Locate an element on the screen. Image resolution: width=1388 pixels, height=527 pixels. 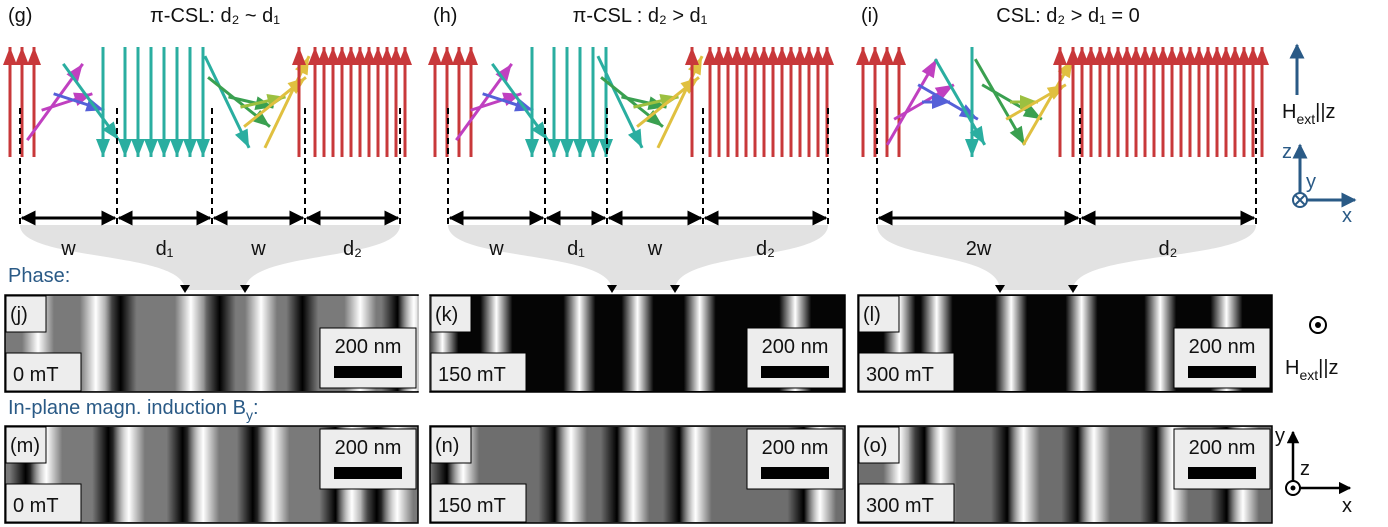
field-value: 150 mT is located at coordinates (472, 375).